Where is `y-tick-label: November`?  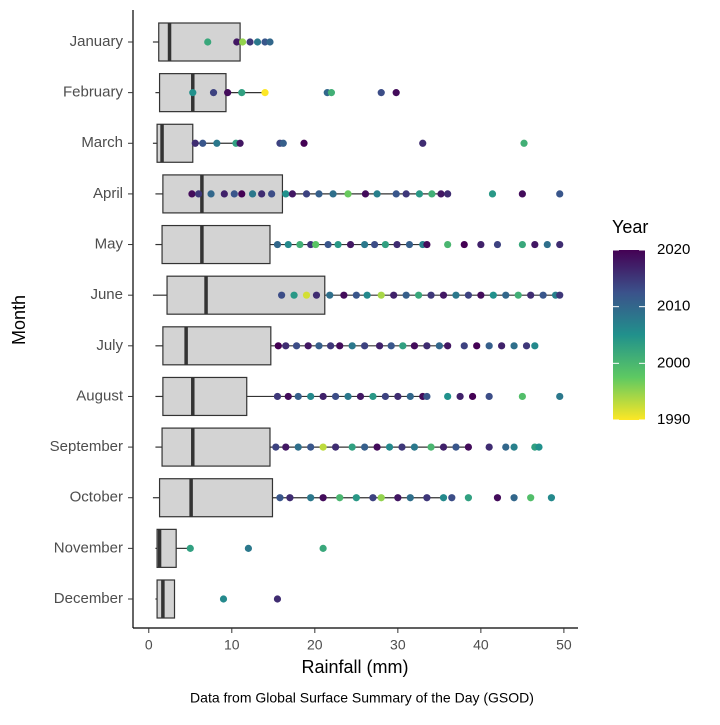
y-tick-label: November is located at coordinates (88, 547).